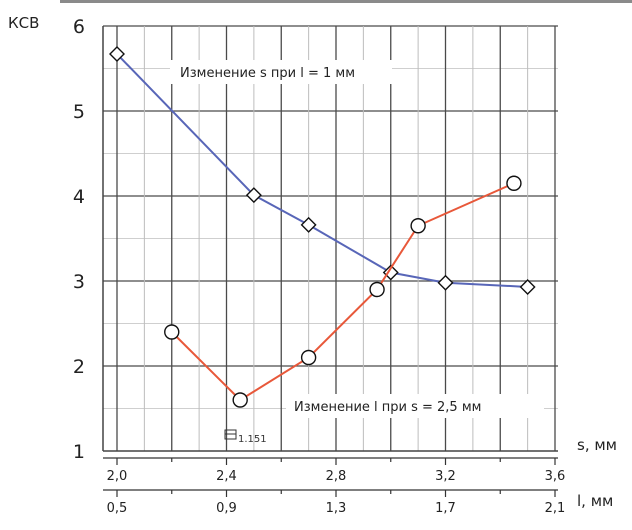 This screenshot has height=530, width=632. What do you see at coordinates (595, 501) in the screenshot?
I see `x-axis-1-label: l, мм` at bounding box center [595, 501].